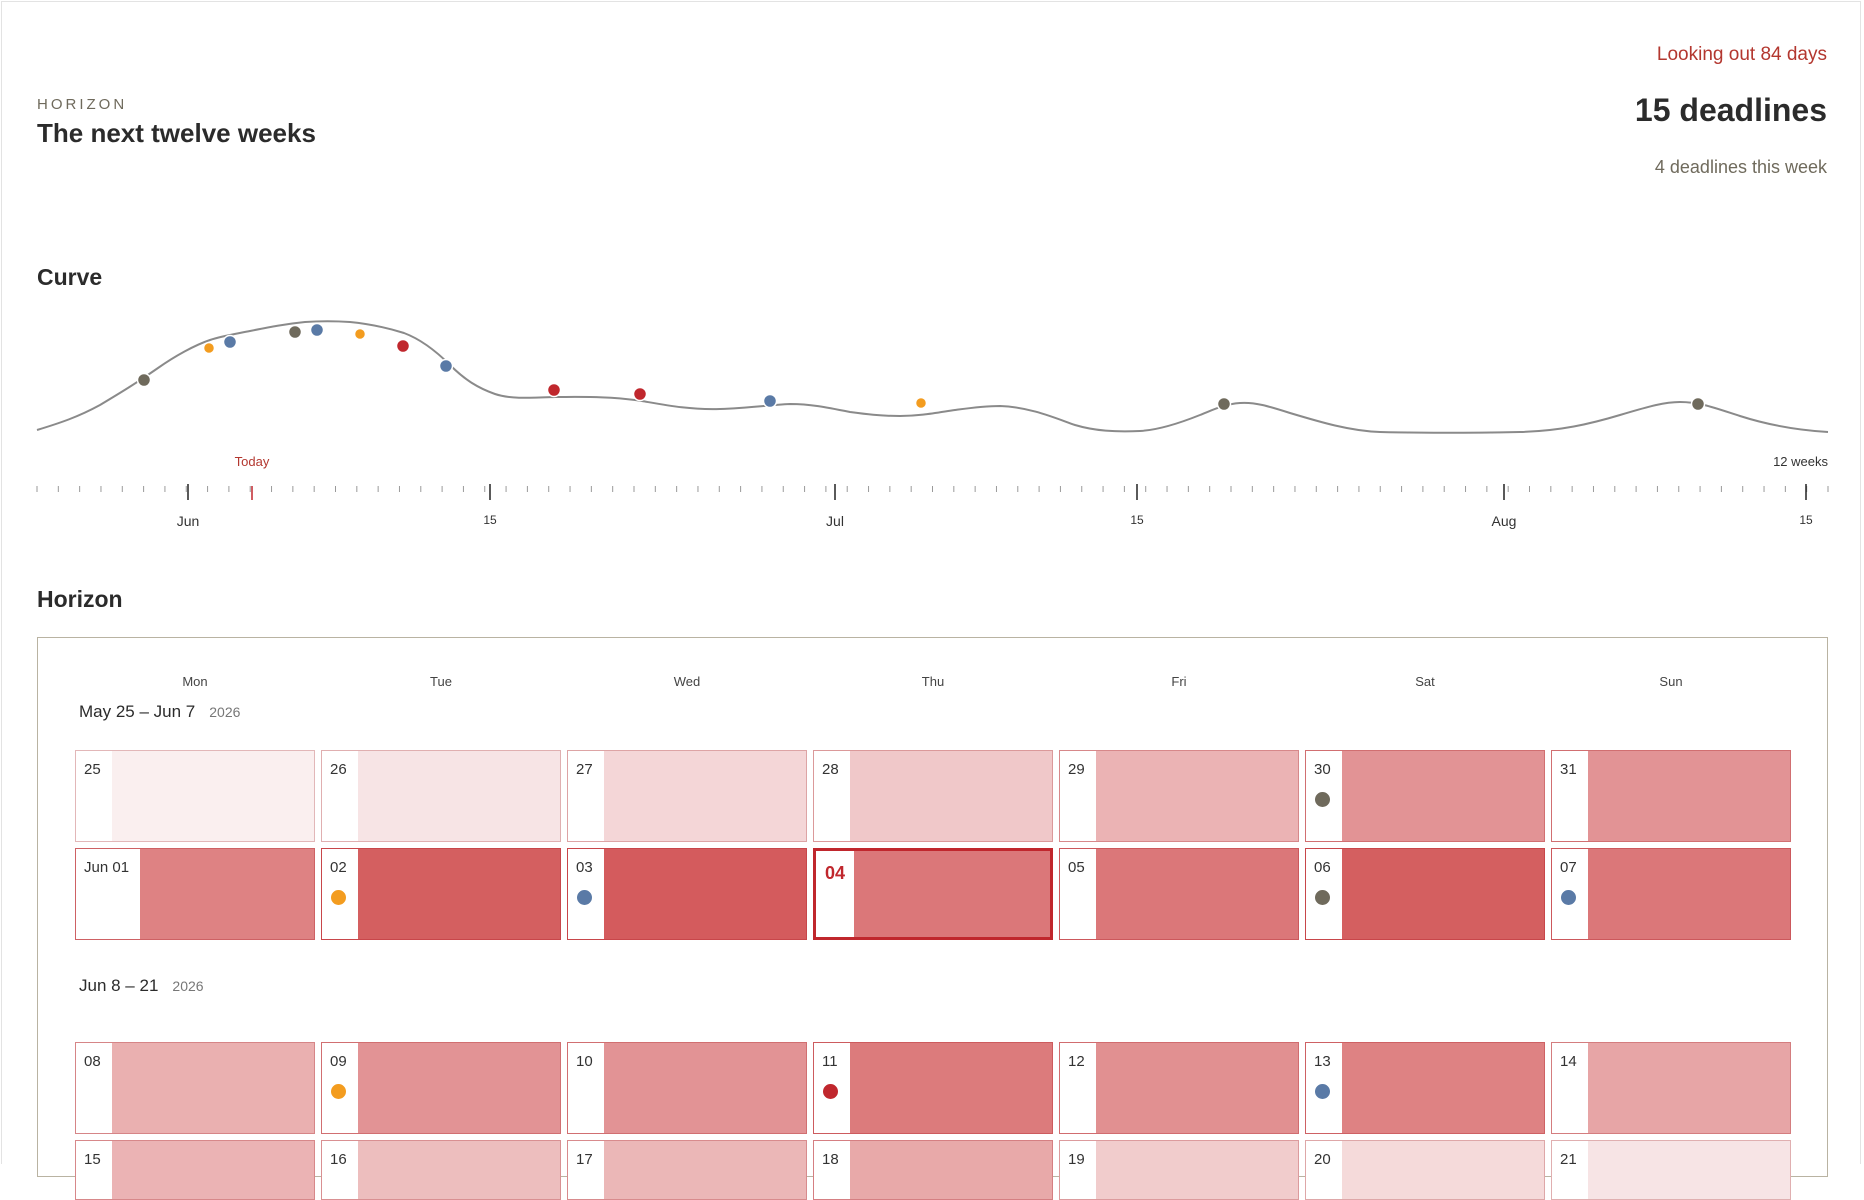 The image size is (1864, 1200). I want to click on day-number: 27, so click(584, 769).